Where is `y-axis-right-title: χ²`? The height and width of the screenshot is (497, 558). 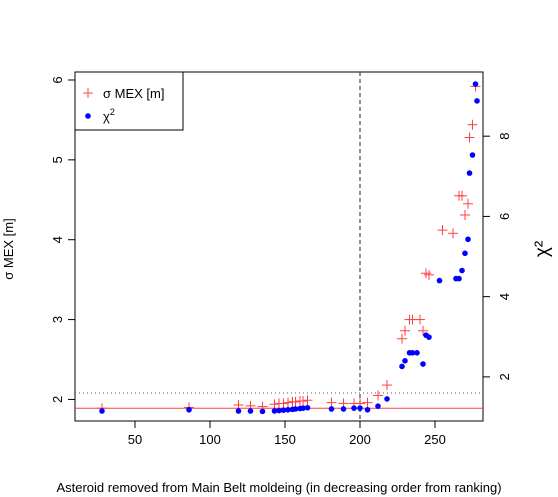 y-axis-right-title: χ² is located at coordinates (542, 249).